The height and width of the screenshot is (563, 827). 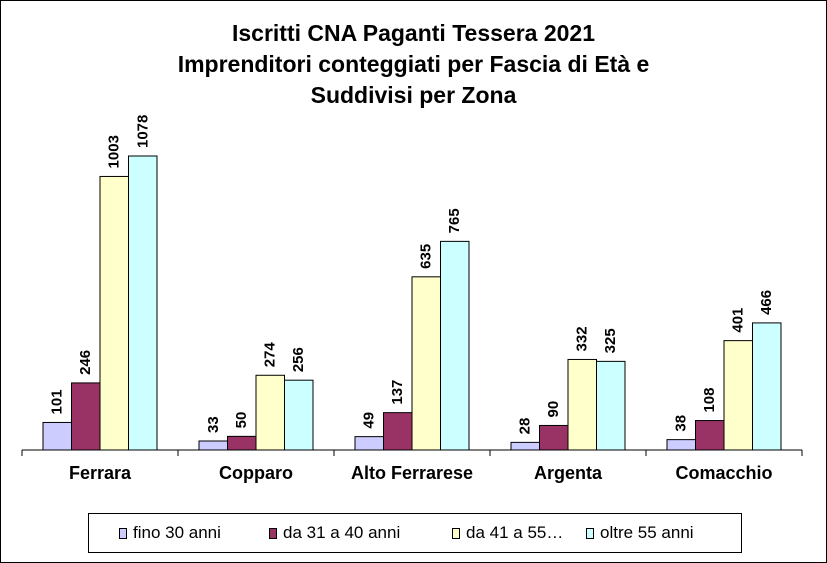 I want to click on data-label-alto-ferrarese-oltre-55-anni: 765, so click(x=454, y=220).